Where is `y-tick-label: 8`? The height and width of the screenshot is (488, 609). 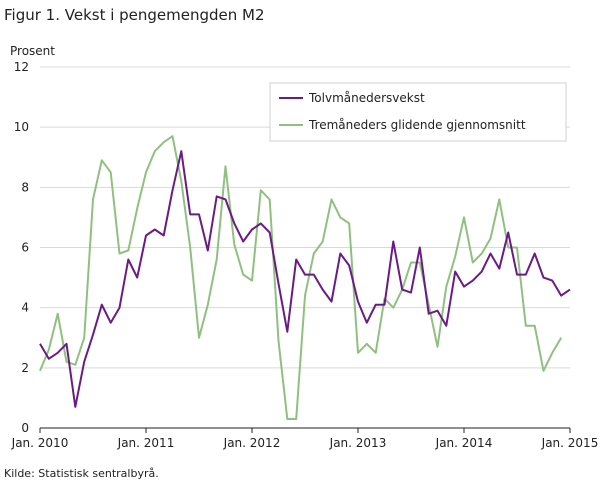 y-tick-label: 8 is located at coordinates (25, 187).